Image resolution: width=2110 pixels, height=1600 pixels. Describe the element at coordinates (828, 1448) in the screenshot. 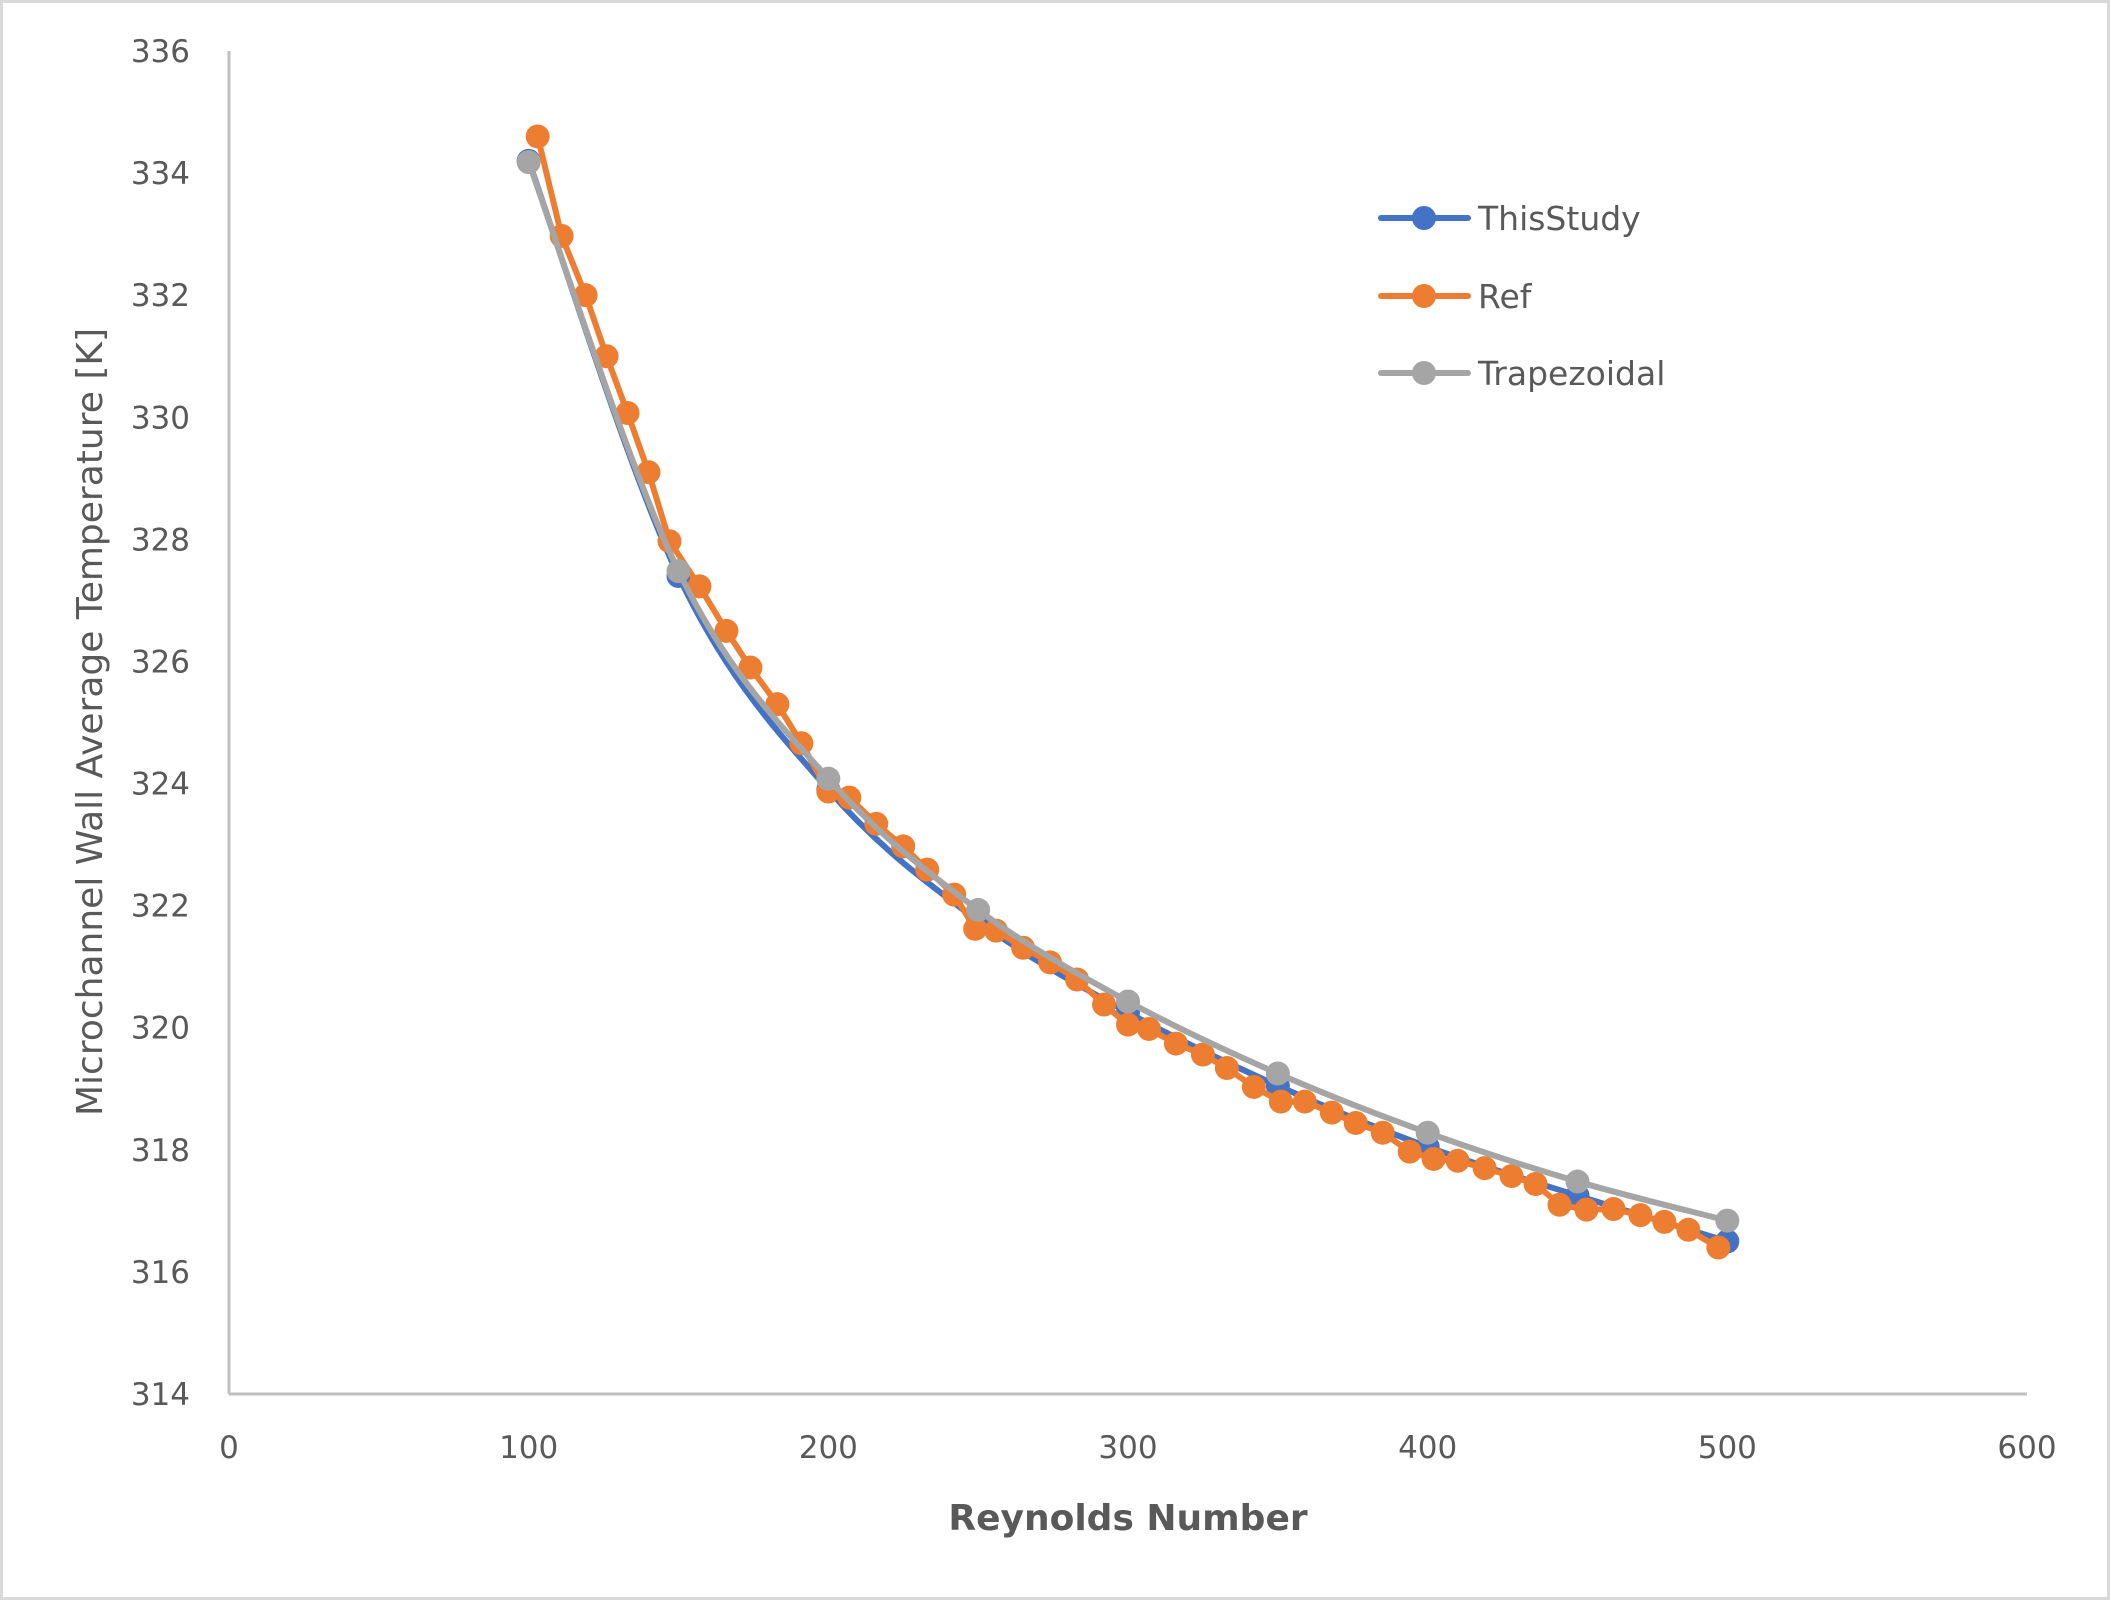

I see `x-tick-label: 200` at that location.